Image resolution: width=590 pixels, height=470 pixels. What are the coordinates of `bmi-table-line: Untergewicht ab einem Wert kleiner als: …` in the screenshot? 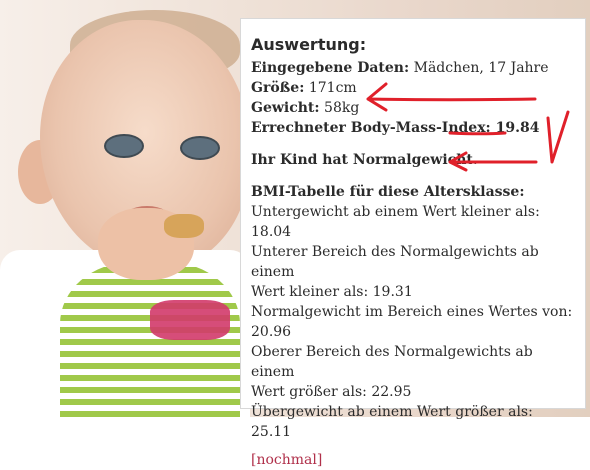 It's located at (395, 222).